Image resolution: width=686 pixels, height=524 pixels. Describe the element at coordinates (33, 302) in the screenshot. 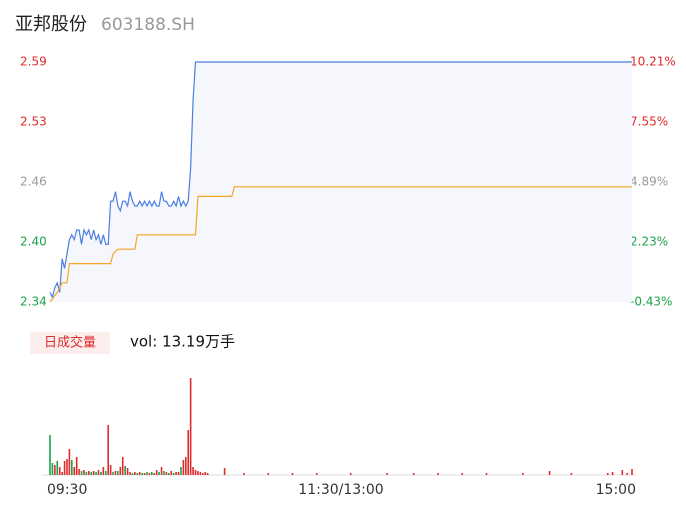

I see `y-tick-label: 2.34` at that location.